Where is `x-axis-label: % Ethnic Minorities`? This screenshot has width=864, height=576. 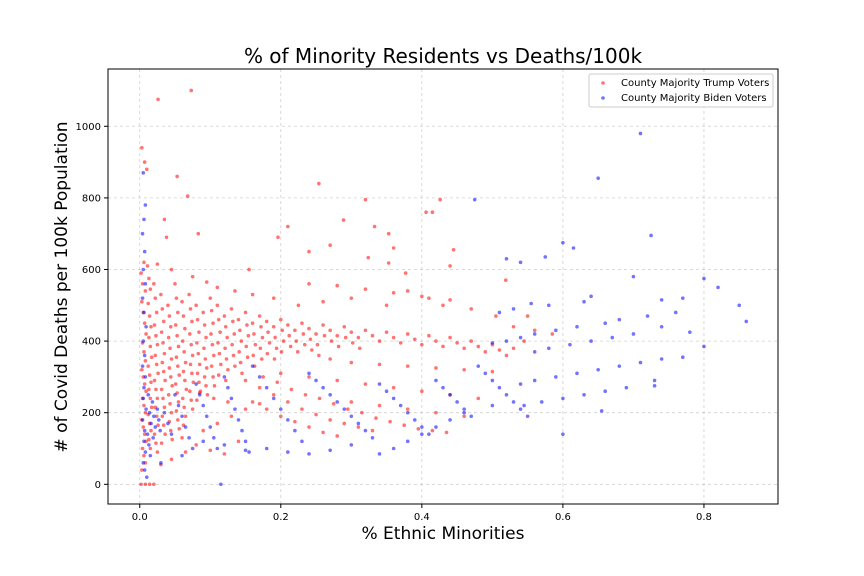 x-axis-label: % Ethnic Minorities is located at coordinates (443, 534).